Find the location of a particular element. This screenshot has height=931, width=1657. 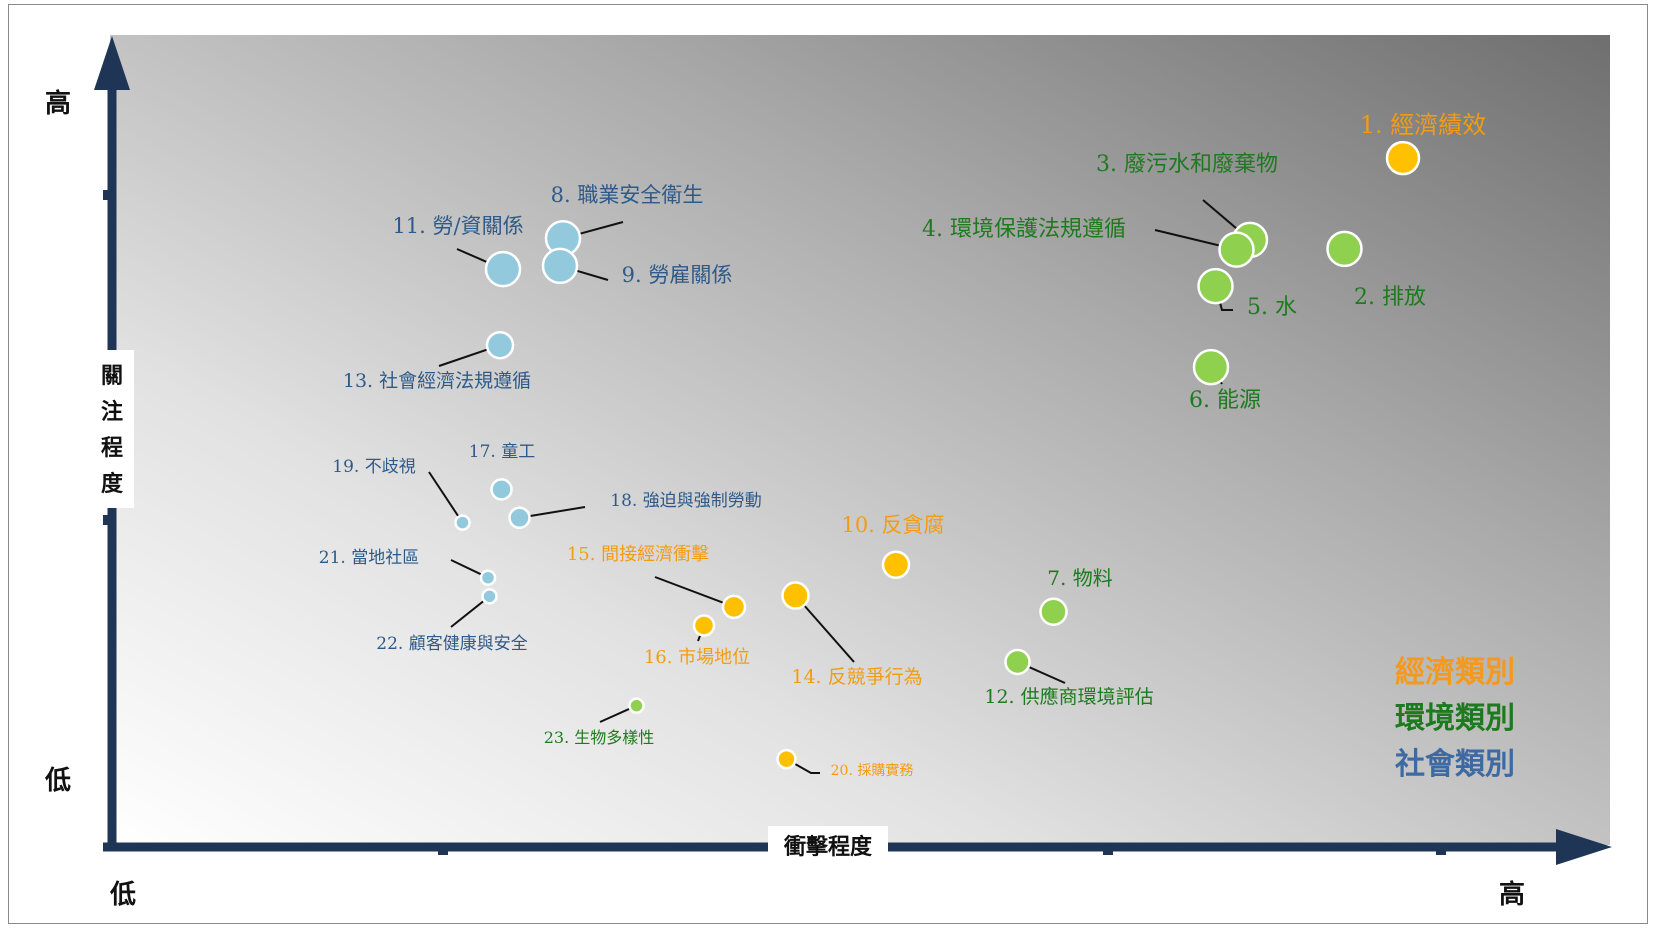

point-label: 18. 強迫與強制勞動 is located at coordinates (685, 501).